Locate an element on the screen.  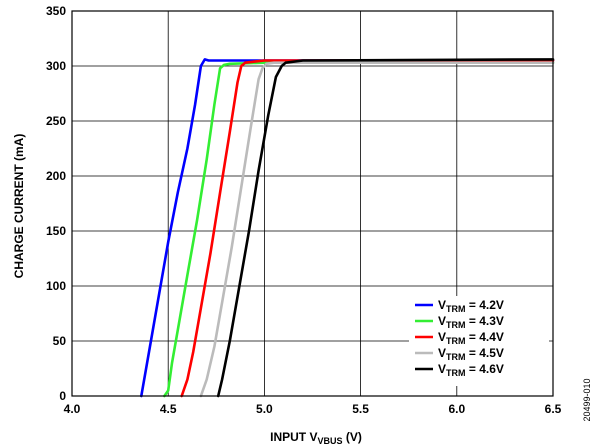
x-tick-label: 5.0 is located at coordinates (264, 409).